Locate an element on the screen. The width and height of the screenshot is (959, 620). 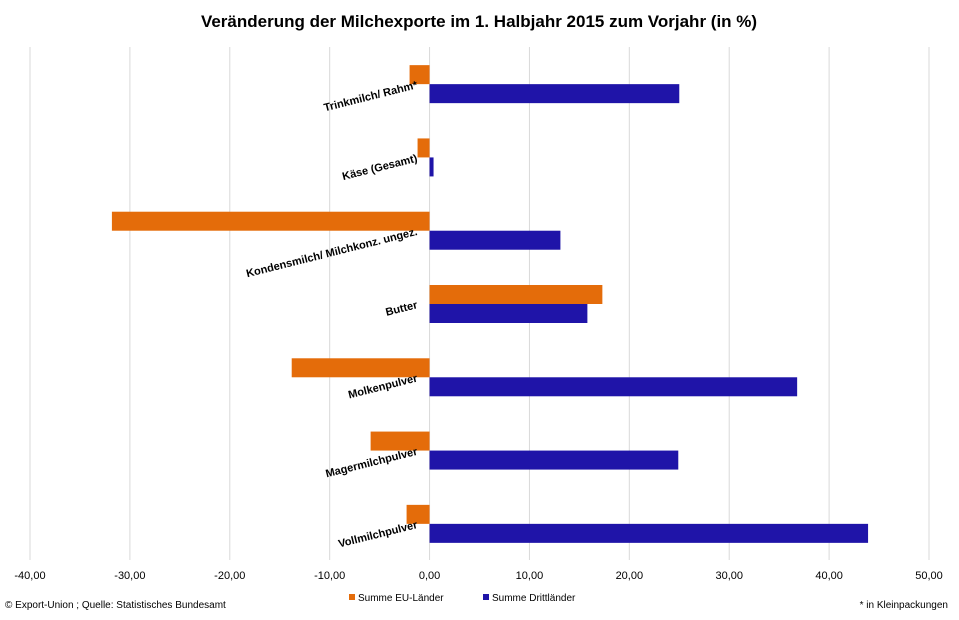
category-label: Vollmilchpulver is located at coordinates (378, 534).